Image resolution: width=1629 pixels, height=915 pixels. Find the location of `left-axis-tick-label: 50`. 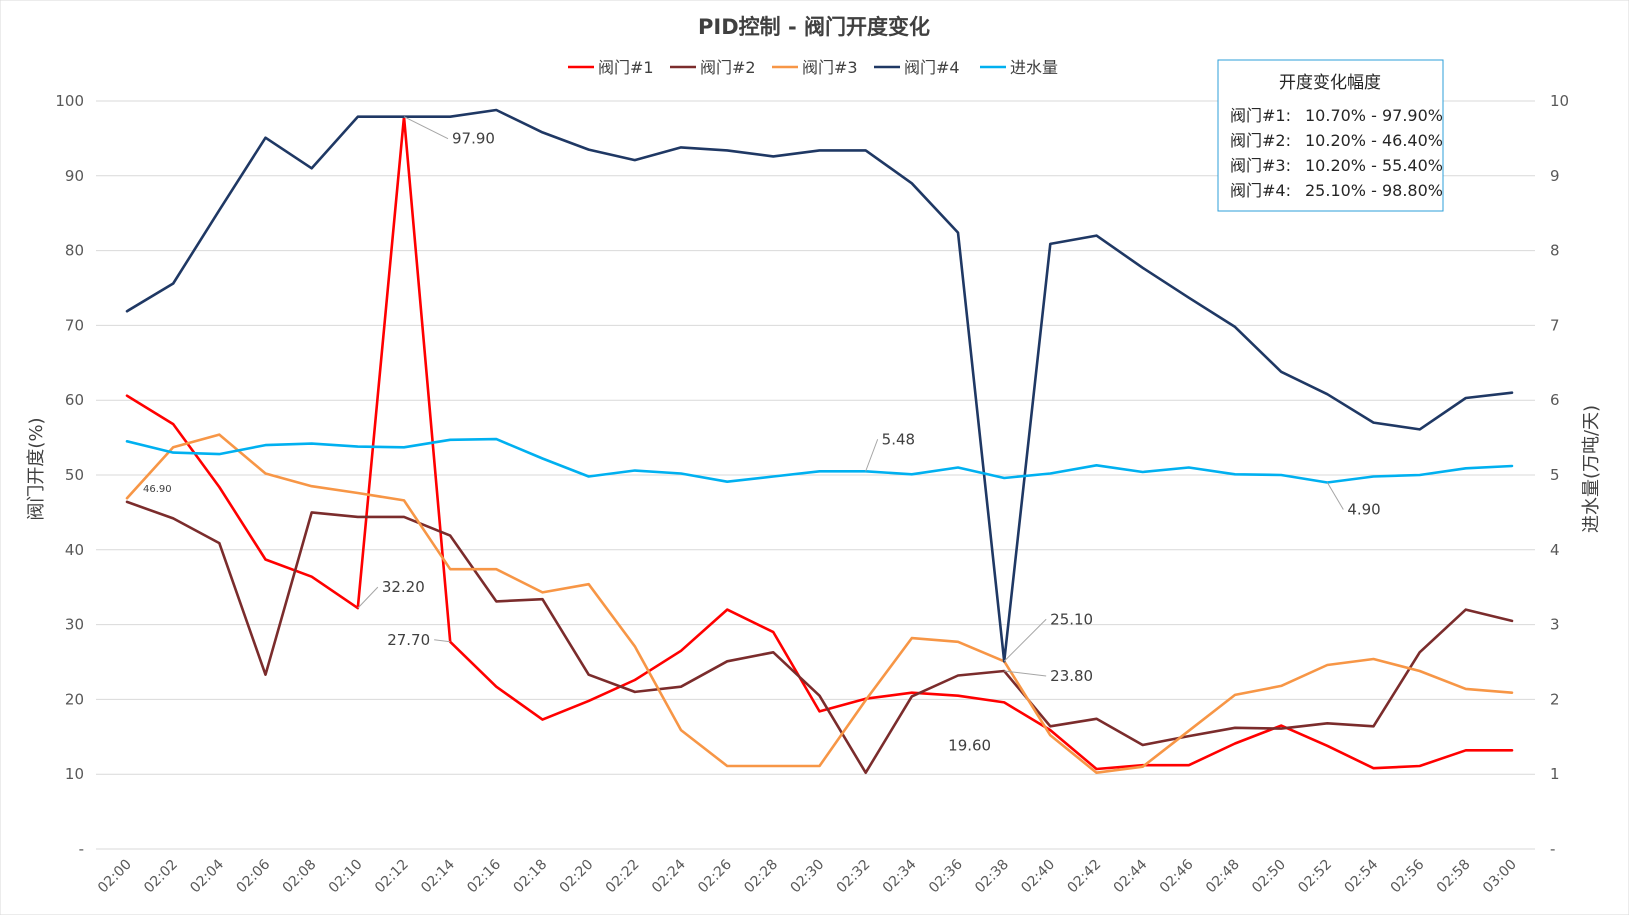

left-axis-tick-label: 50 is located at coordinates (74, 475).